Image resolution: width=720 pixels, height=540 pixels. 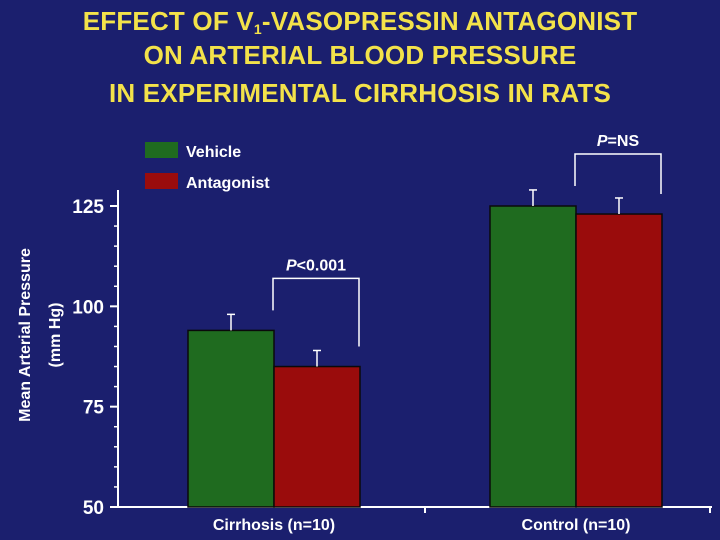 I want to click on legend-swatch-vehicle, so click(x=161, y=150).